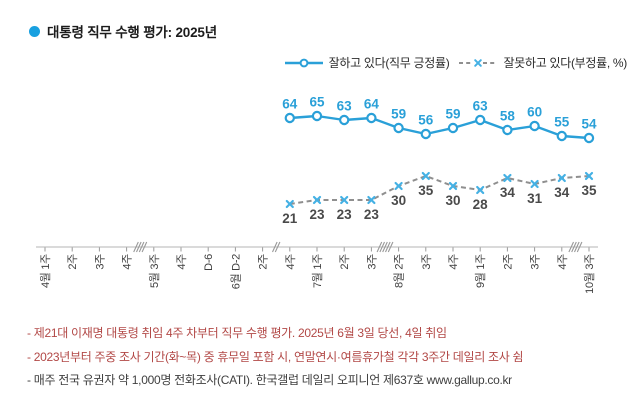 This screenshot has height=404, width=640. What do you see at coordinates (34, 31) in the screenshot?
I see `title-bullet-icon` at bounding box center [34, 31].